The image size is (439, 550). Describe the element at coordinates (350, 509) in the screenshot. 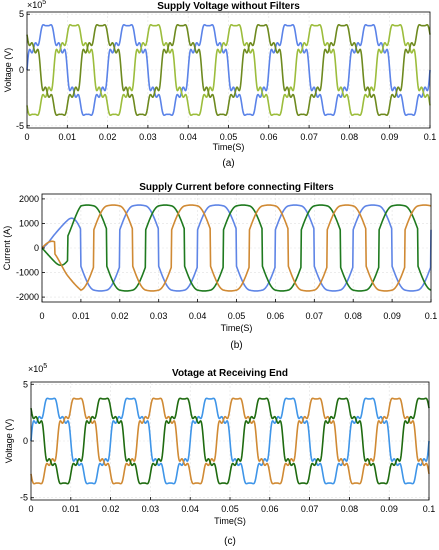

I see `x-tick-label-c: 0.08` at that location.